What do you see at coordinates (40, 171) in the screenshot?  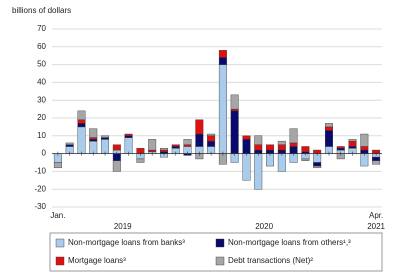 I see `y-tick-label: -10` at bounding box center [40, 171].